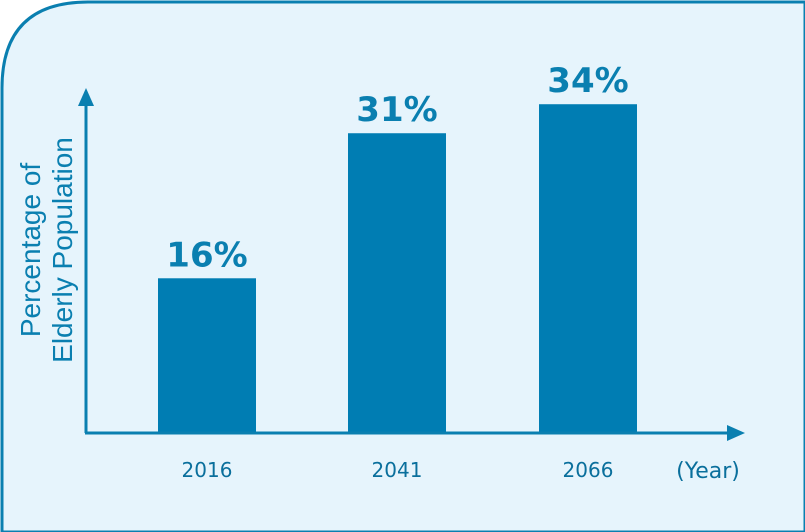  I want to click on x-tick-label-2016: 2016, so click(207, 470).